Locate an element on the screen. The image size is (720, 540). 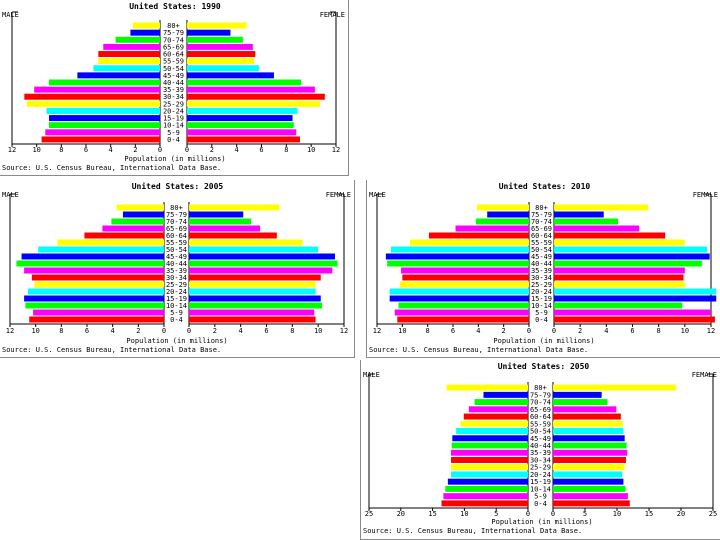
age-label: 45-49 is located at coordinates (540, 439).